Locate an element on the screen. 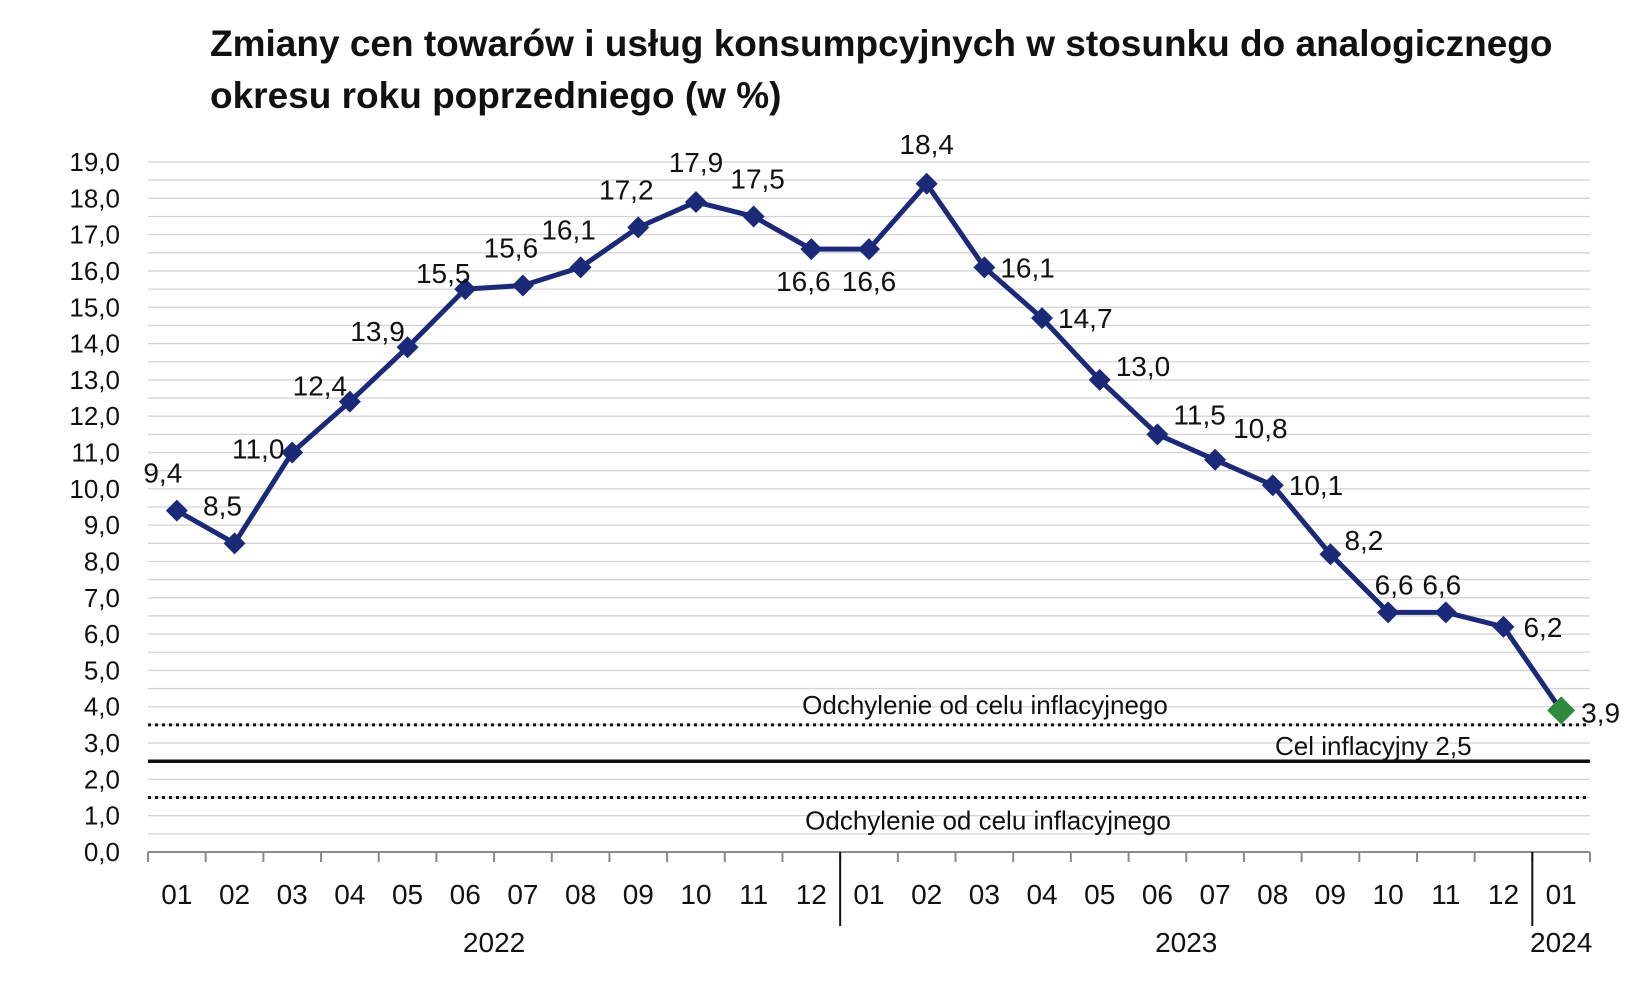 The image size is (1648, 982). data-label: 12,4 is located at coordinates (320, 386).